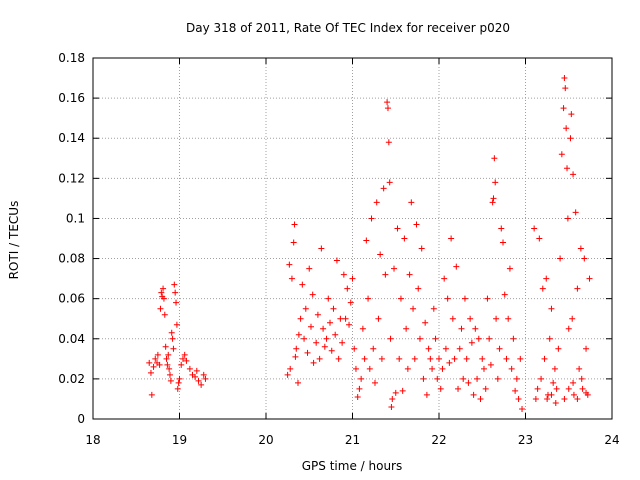  What do you see at coordinates (352, 440) in the screenshot?
I see `x-tick-label: 21` at bounding box center [352, 440].